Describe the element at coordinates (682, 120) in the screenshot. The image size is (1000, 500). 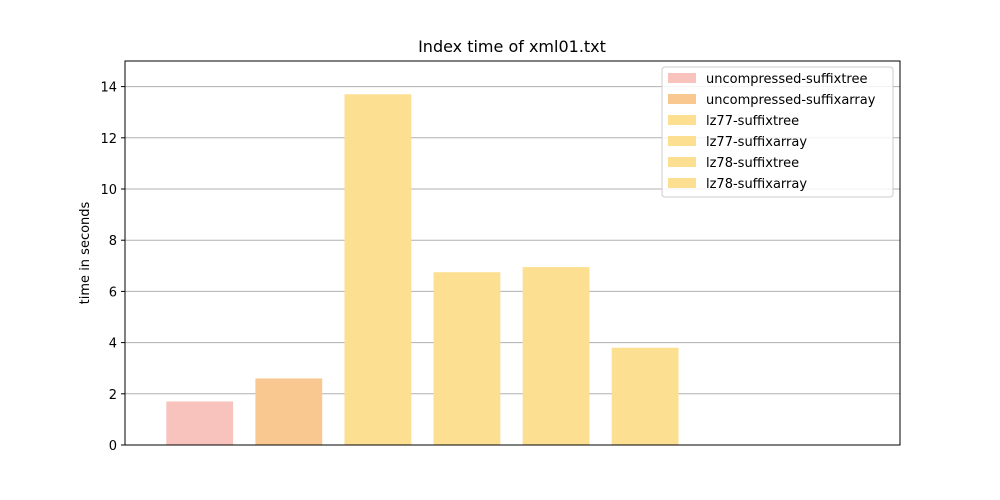
I see `legend-swatch-lz77-suffixtree` at that location.